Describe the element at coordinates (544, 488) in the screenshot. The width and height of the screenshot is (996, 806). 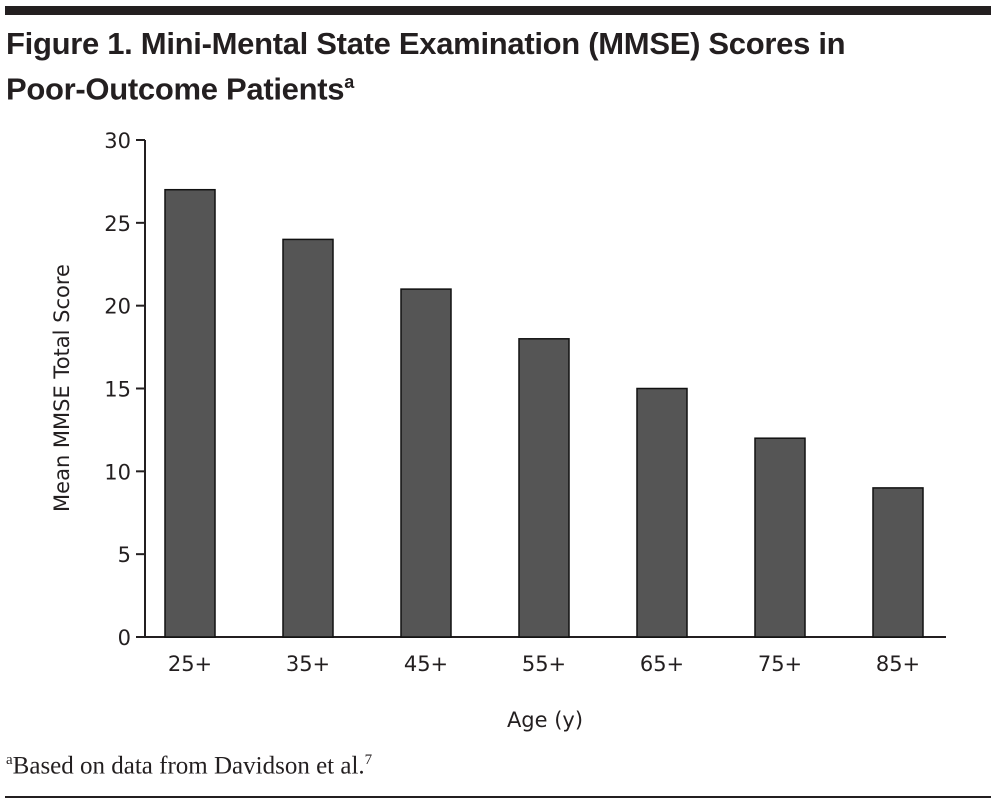
I see `bar-55+` at that location.